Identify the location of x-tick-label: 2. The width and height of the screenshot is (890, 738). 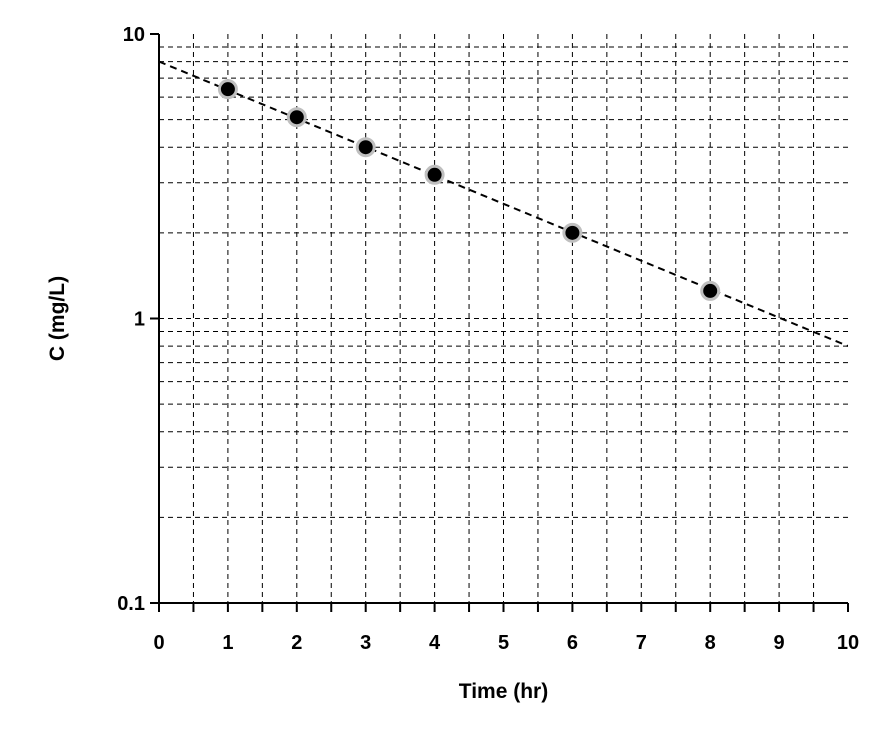
(296, 643).